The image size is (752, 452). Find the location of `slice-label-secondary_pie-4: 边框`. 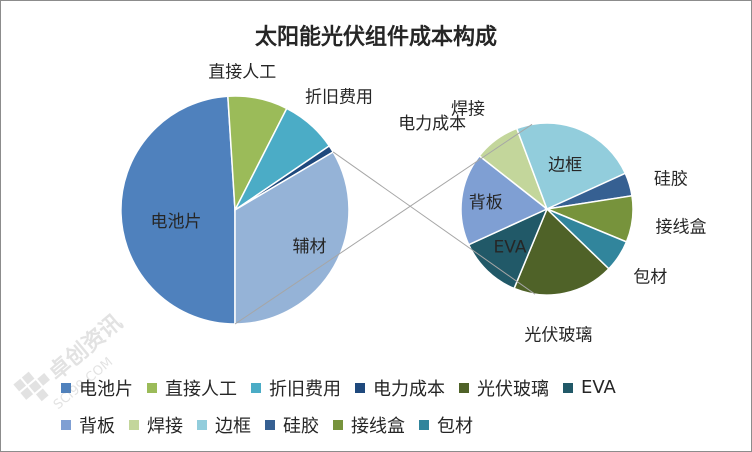

slice-label-secondary_pie-4: 边框 is located at coordinates (565, 165).